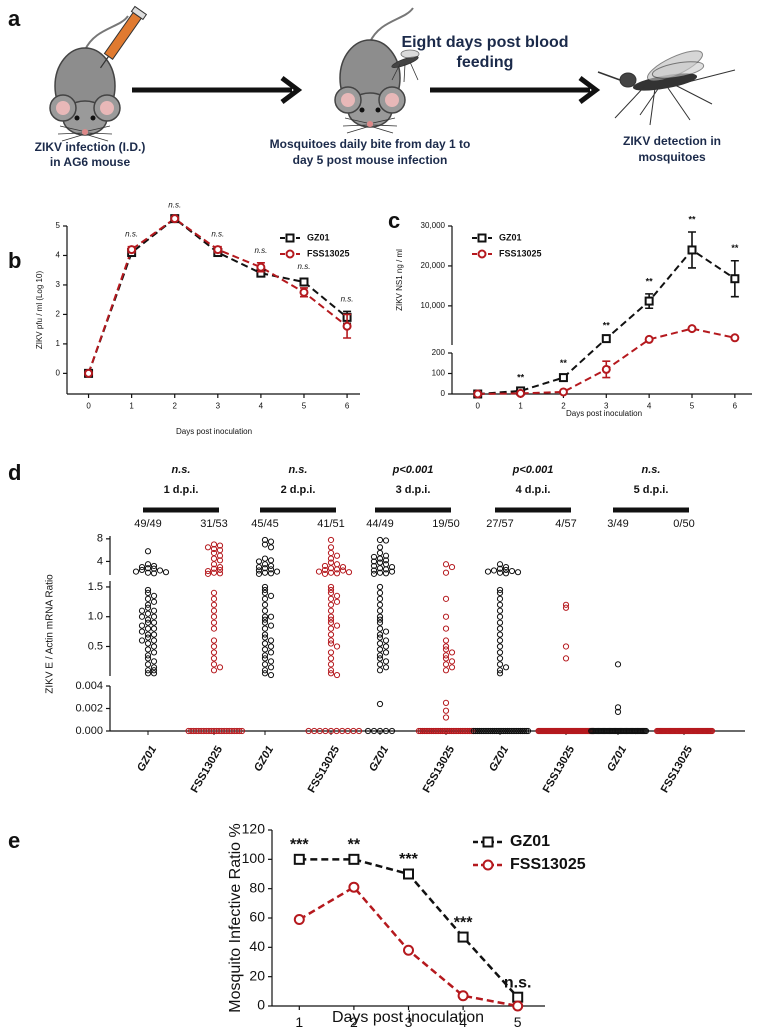 This screenshot has height=1029, width=761. Describe the element at coordinates (433, 265) in the screenshot. I see `y-tick-label: 20,000` at that location.